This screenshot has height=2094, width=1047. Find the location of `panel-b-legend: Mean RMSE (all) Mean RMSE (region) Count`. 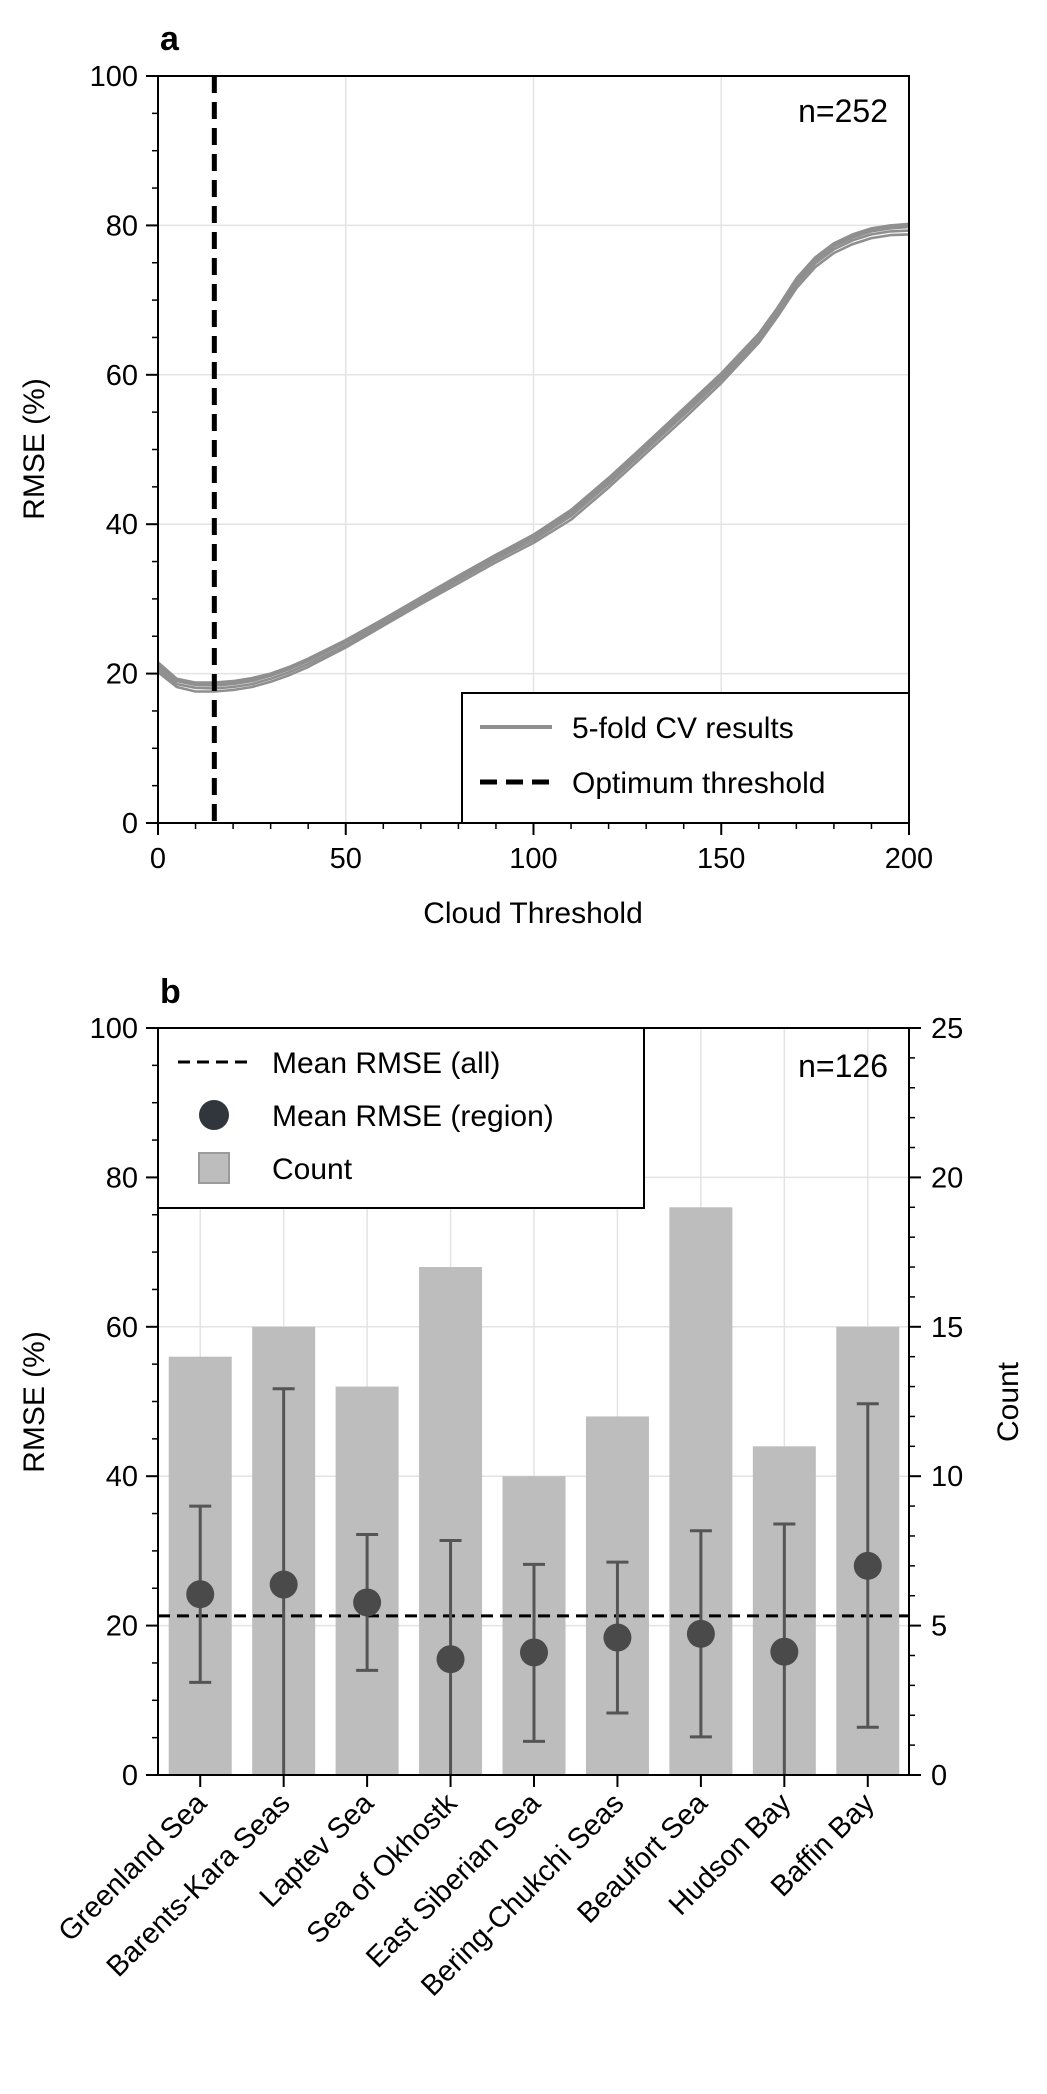

panel-b-legend: Mean RMSE (all) Mean RMSE (region) Count is located at coordinates (401, 1118).